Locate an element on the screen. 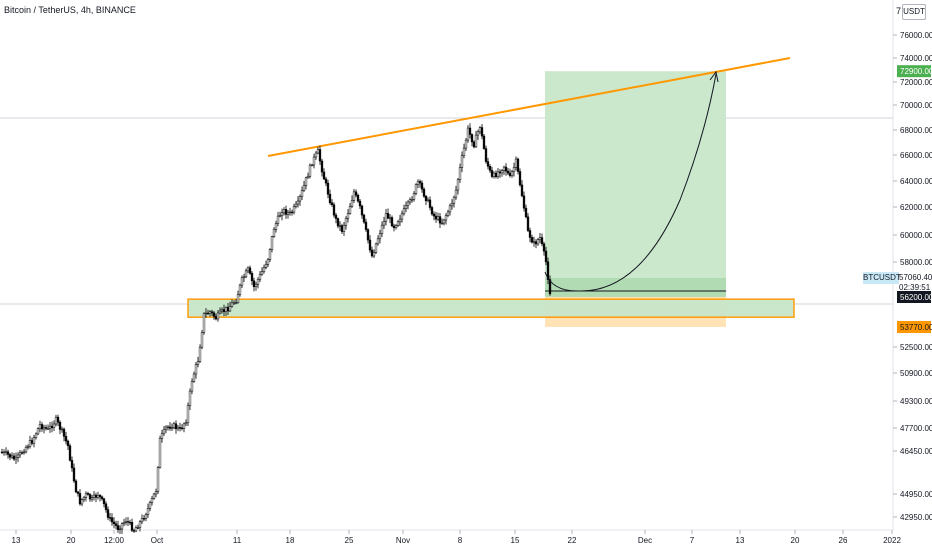  currency-badge: USDT is located at coordinates (914, 12).